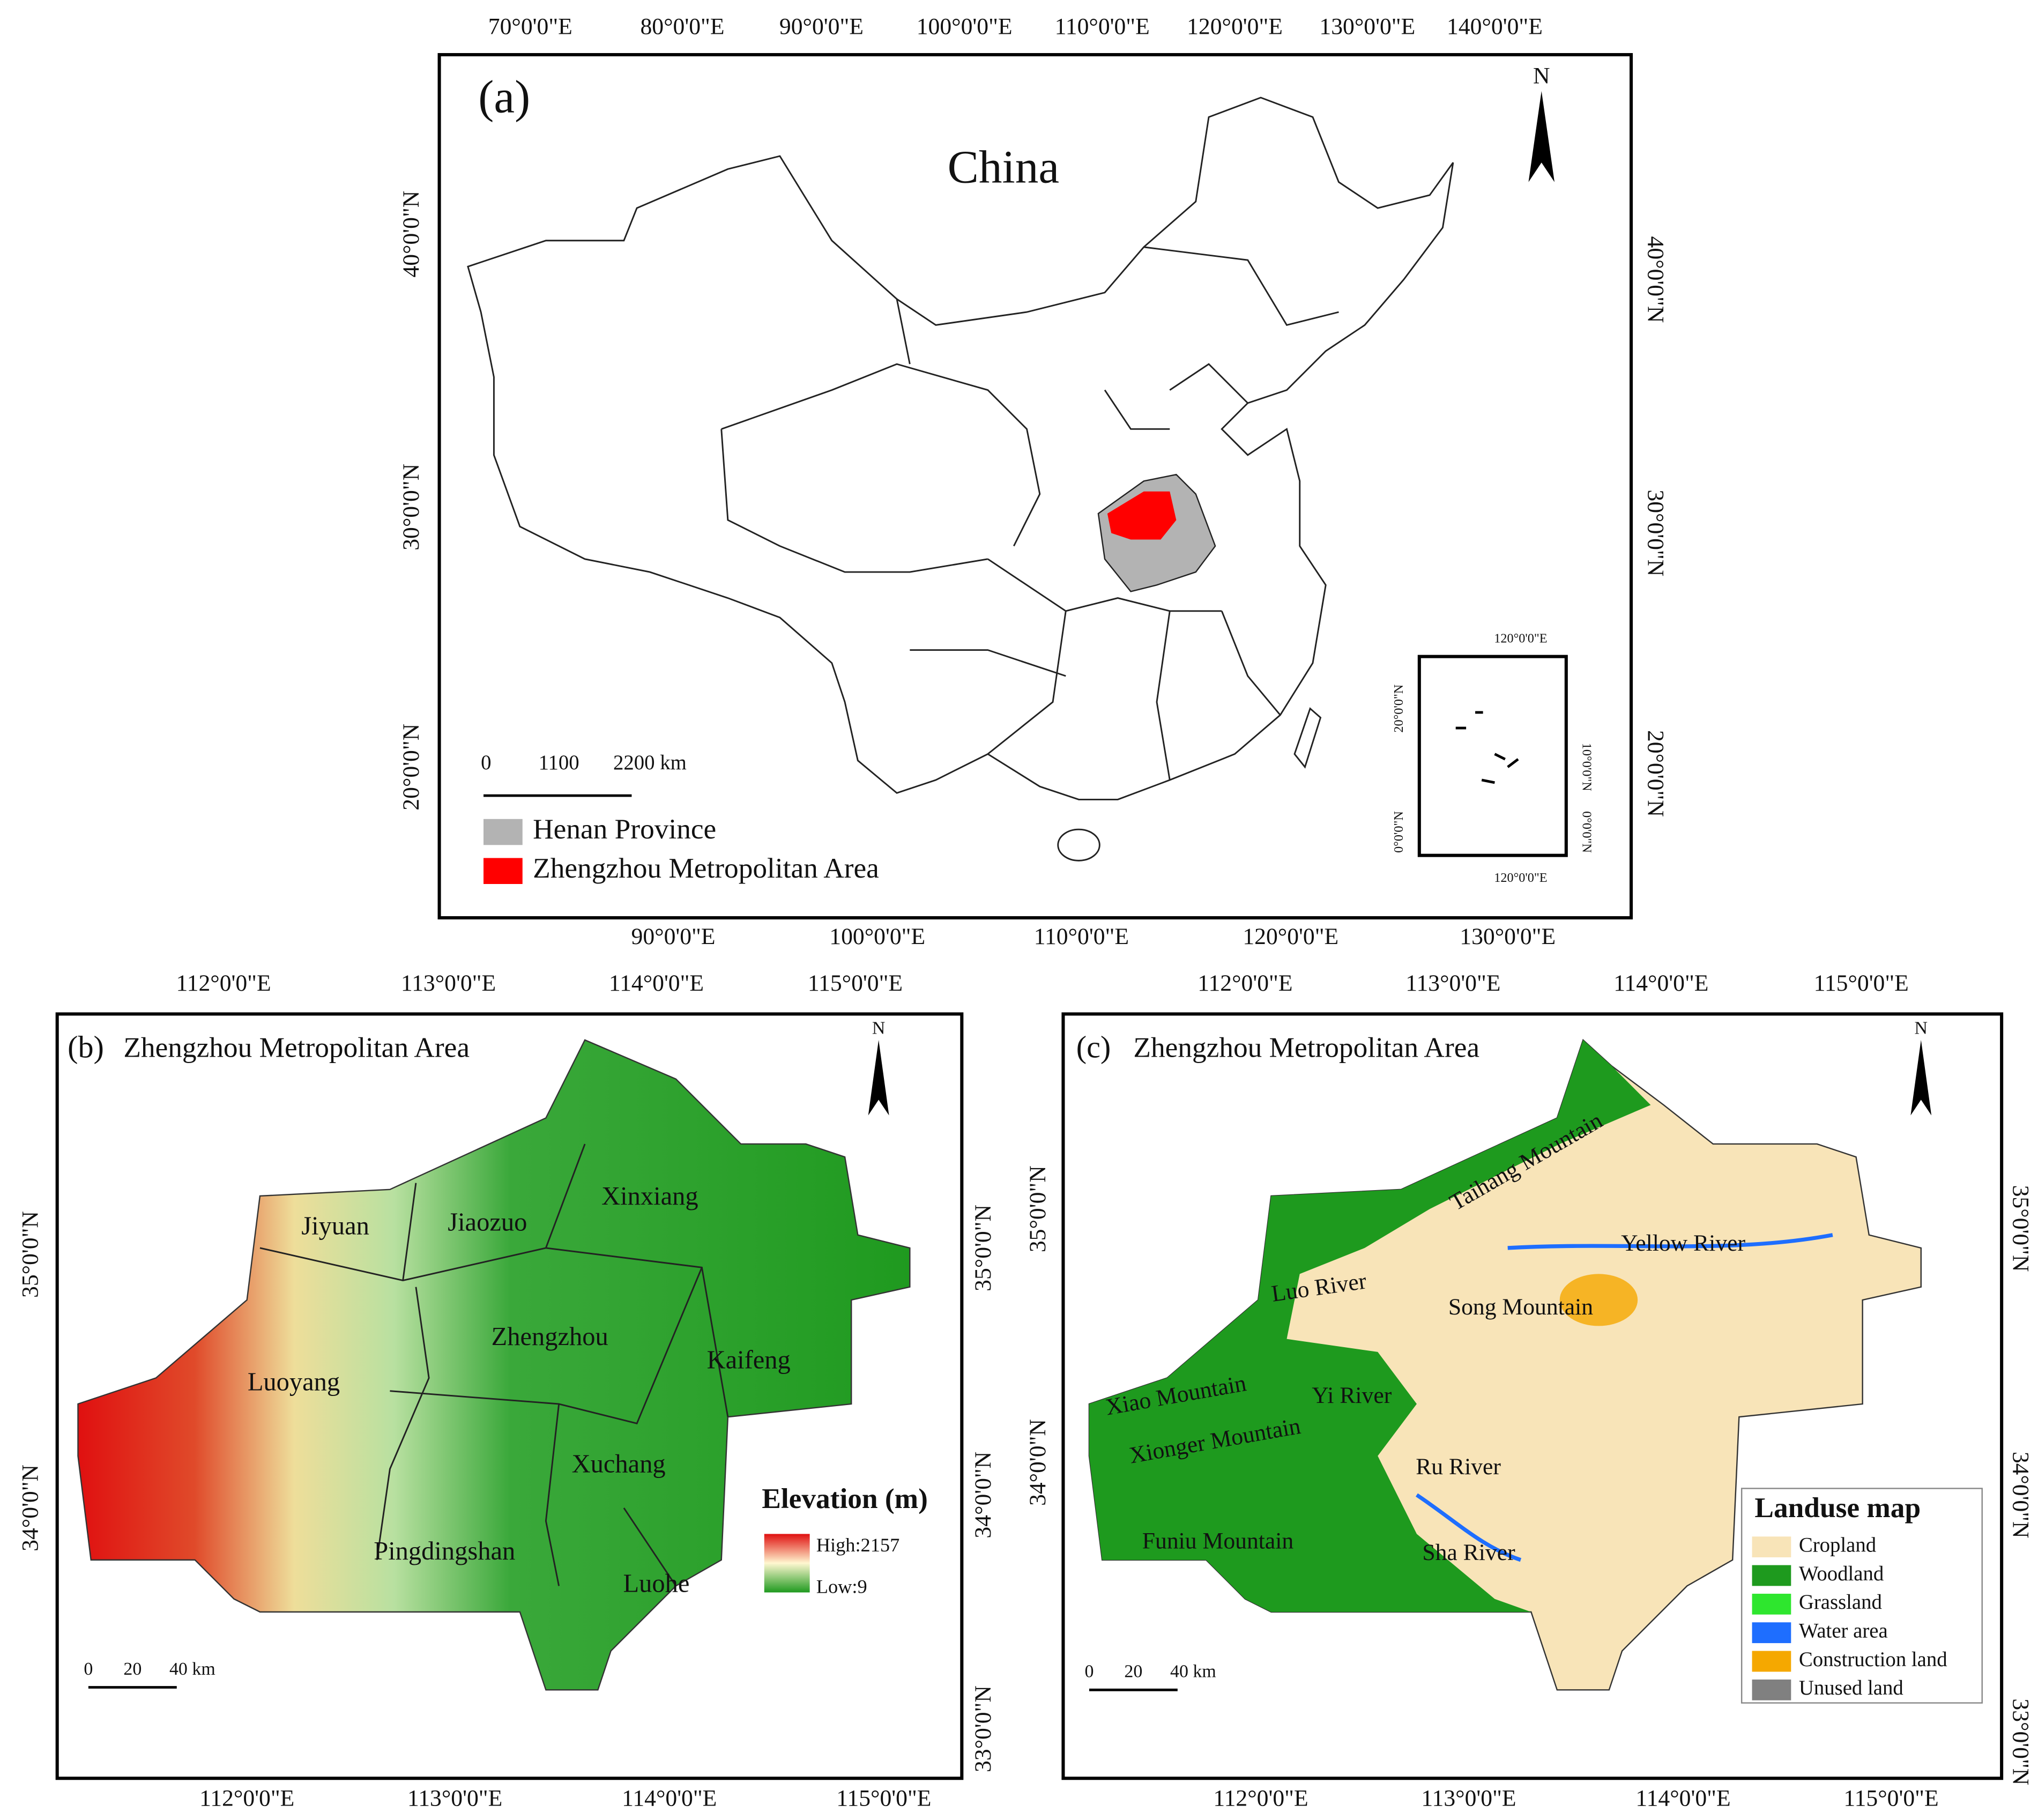 The width and height of the screenshot is (2038, 1820). I want to click on tick-label: 90°0'0"E, so click(821, 27).